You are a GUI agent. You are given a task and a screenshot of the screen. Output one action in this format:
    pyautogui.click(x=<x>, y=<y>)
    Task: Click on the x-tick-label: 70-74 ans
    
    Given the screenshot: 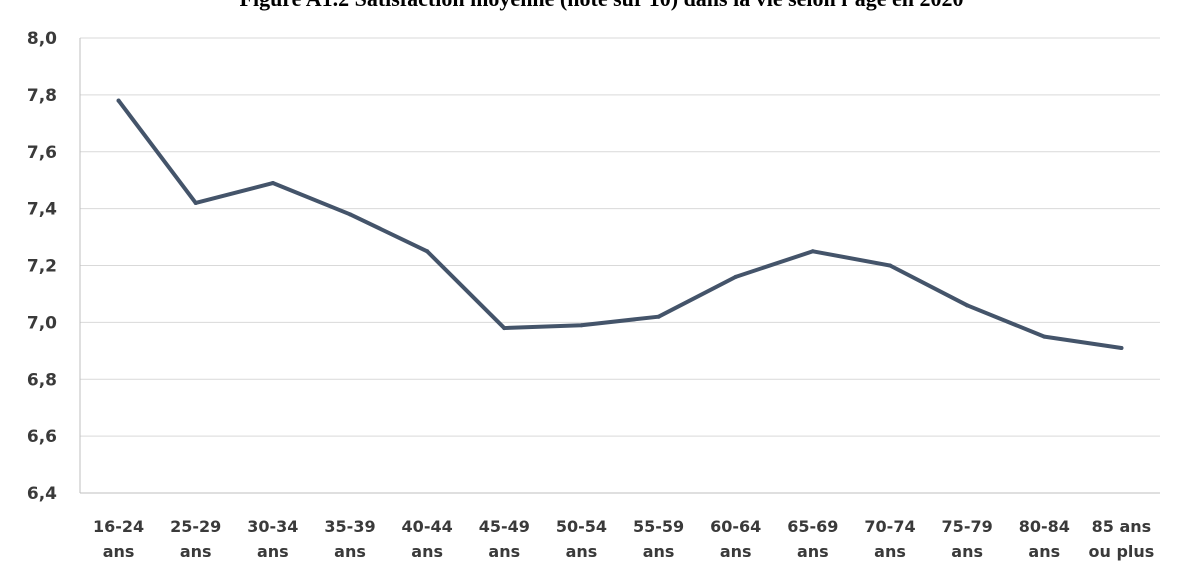 What is the action you would take?
    pyautogui.click(x=889, y=539)
    